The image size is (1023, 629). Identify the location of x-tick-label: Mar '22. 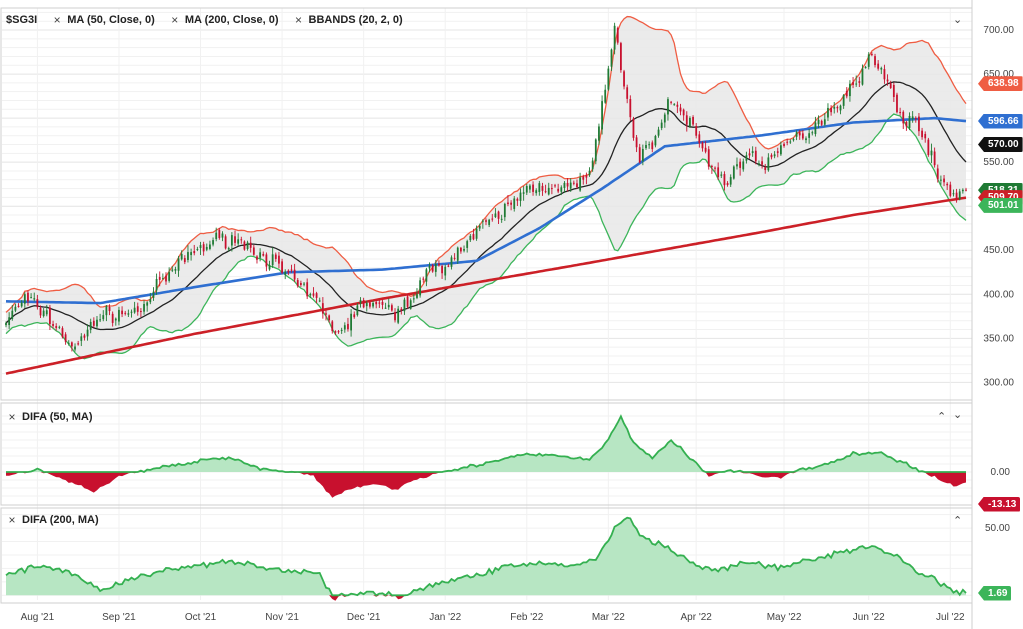
(608, 617).